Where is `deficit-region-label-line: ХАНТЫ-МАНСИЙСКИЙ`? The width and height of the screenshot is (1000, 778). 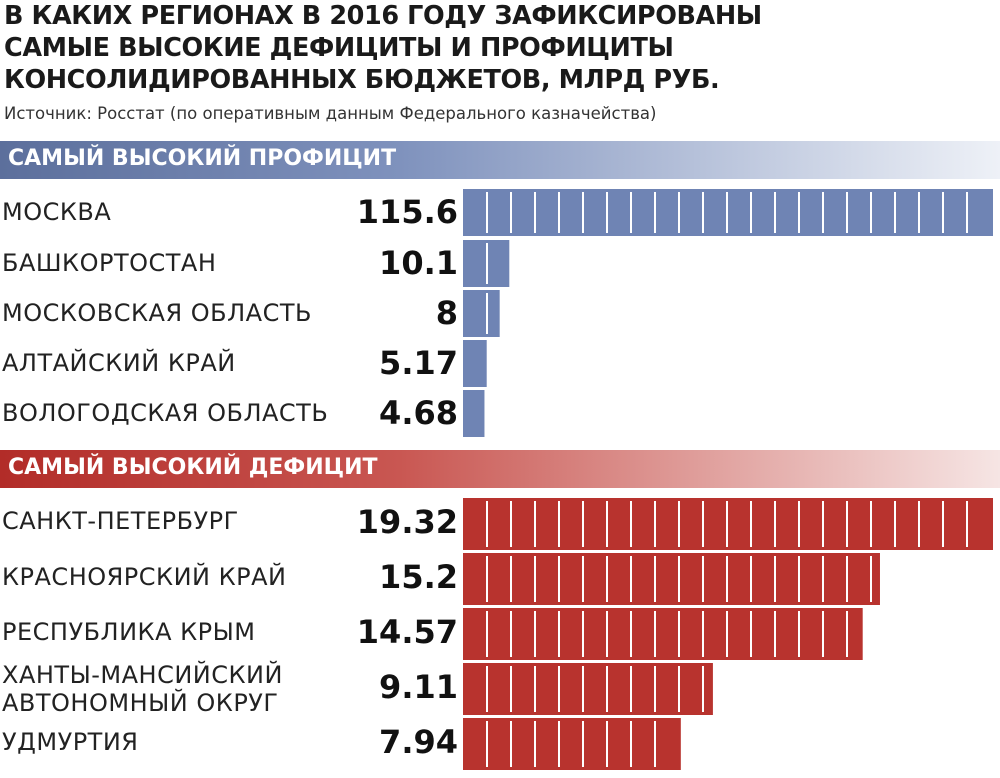
deficit-region-label-line: ХАНТЫ-МАНСИЙСКИЙ is located at coordinates (142, 675).